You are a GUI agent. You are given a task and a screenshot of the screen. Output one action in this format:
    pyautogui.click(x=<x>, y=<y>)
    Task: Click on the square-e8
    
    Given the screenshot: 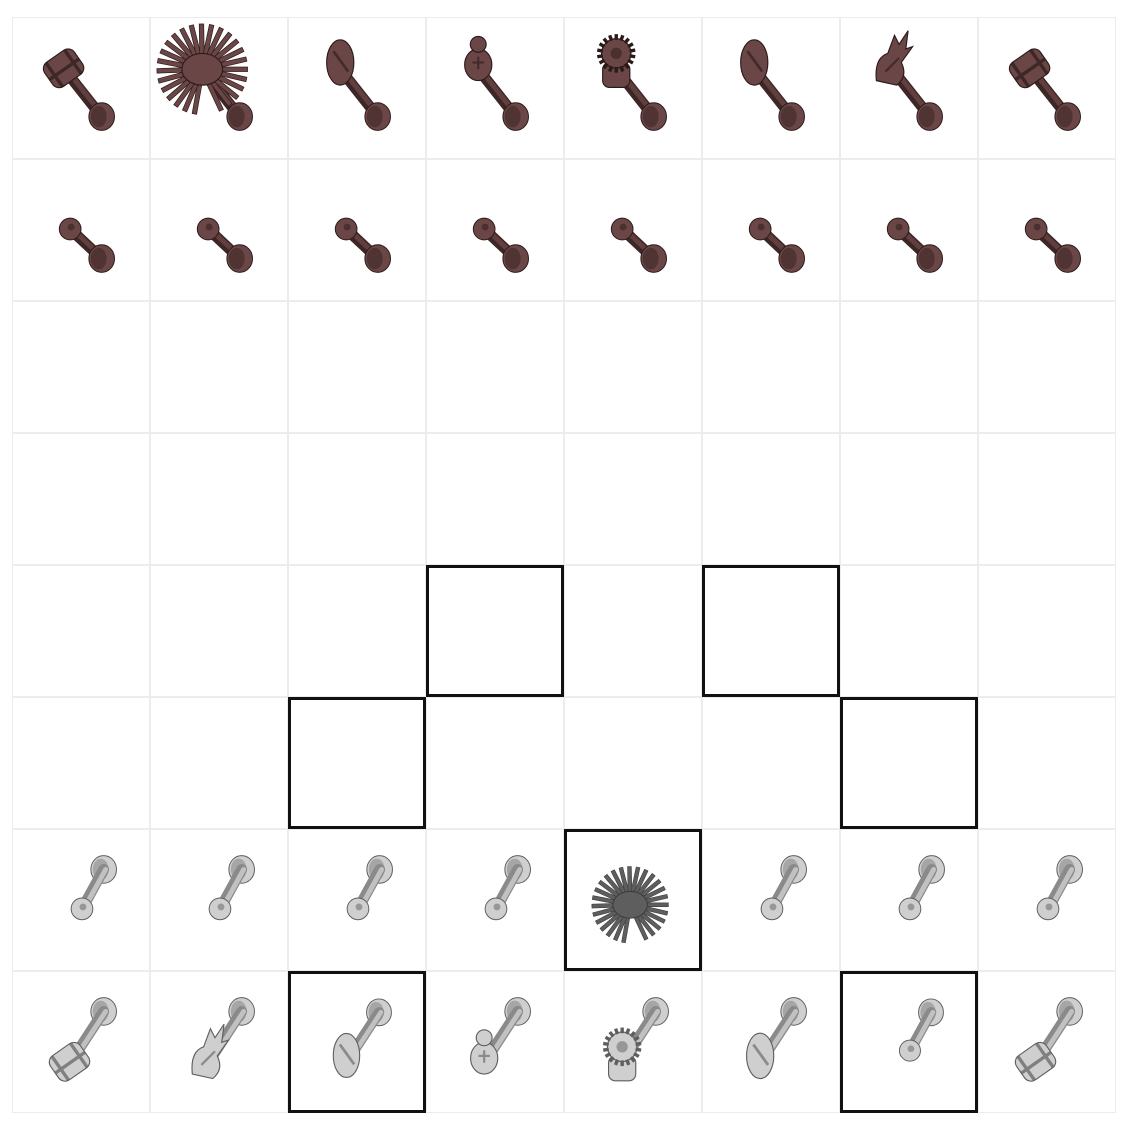 What is the action you would take?
    pyautogui.click(x=633, y=88)
    